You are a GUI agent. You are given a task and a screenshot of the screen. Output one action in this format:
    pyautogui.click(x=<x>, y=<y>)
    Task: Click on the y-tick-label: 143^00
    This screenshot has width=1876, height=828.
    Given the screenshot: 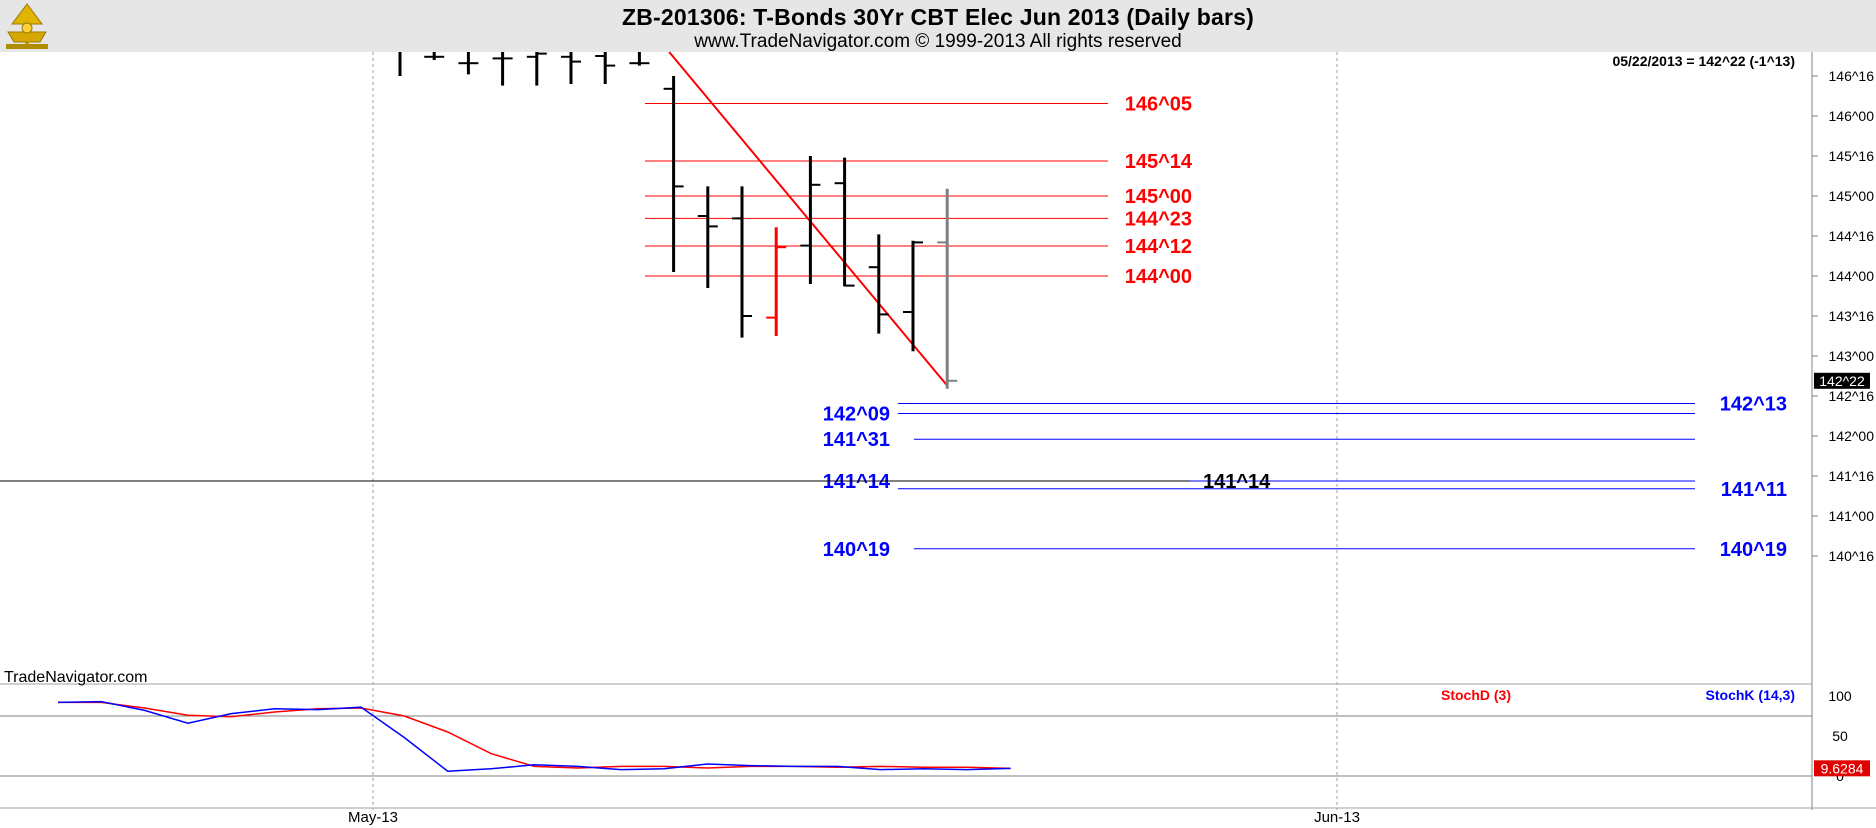 What is the action you would take?
    pyautogui.click(x=1852, y=356)
    